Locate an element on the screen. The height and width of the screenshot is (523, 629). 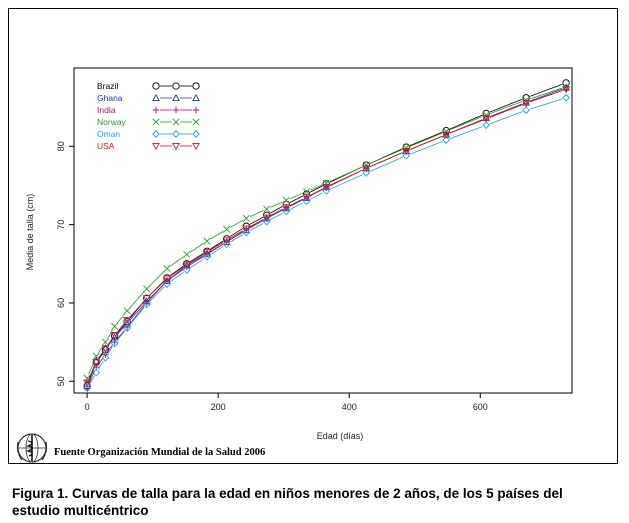
y-axis-label: Media de talla (cm) is located at coordinates (30, 232).